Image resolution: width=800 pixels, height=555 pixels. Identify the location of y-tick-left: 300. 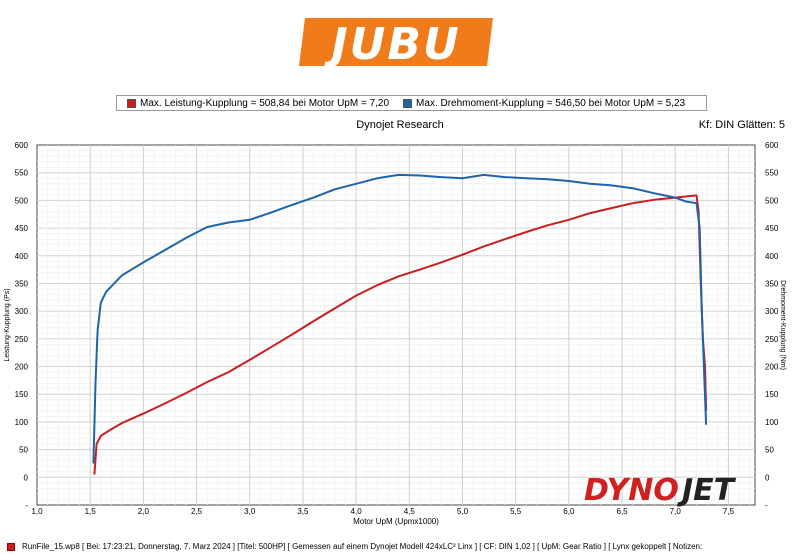
(22, 311).